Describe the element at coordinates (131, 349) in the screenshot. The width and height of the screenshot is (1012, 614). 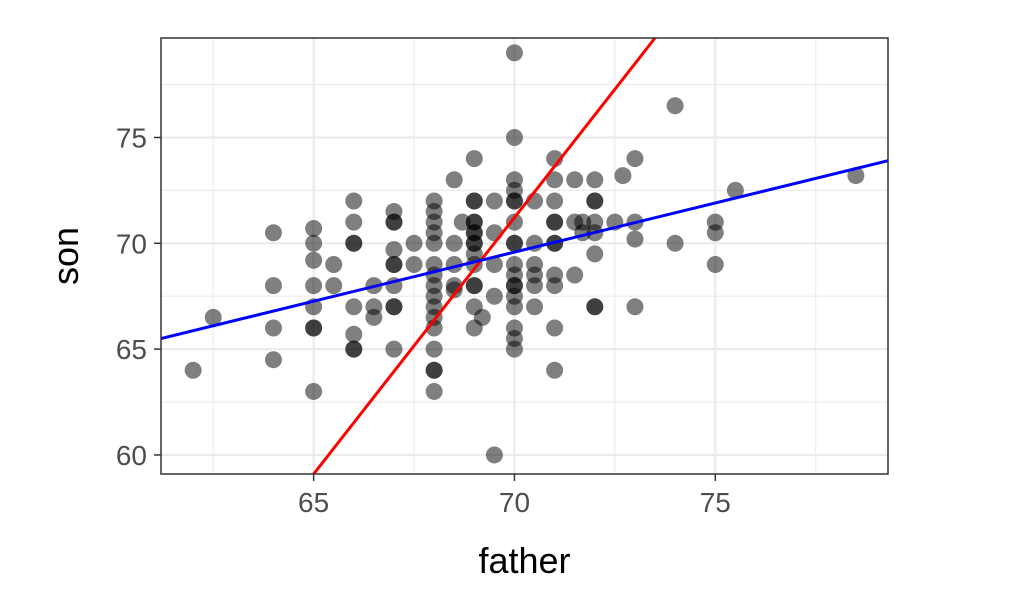
I see `y-tick-label: 65` at that location.